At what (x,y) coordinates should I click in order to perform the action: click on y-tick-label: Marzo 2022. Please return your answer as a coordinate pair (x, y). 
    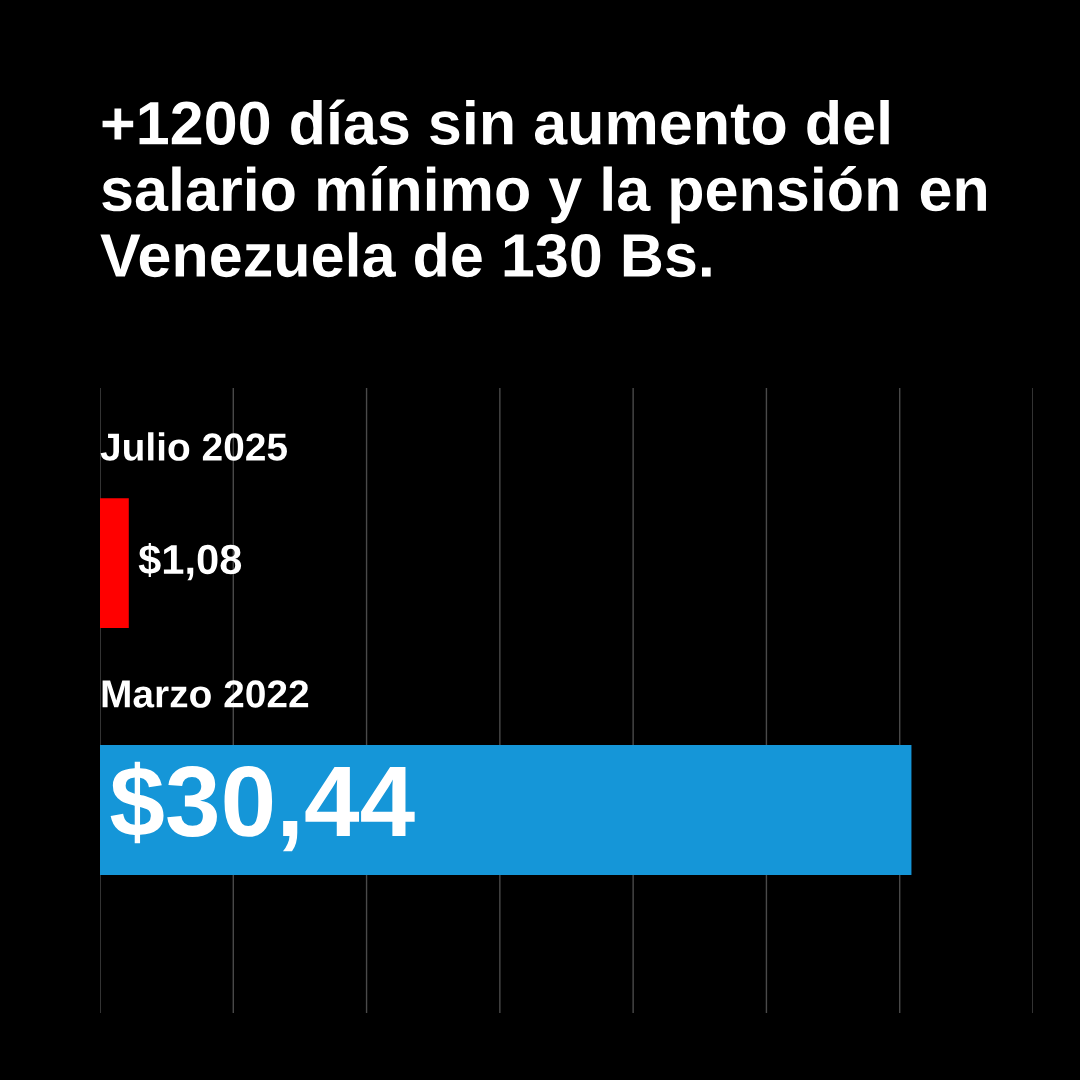
    Looking at the image, I should click on (205, 694).